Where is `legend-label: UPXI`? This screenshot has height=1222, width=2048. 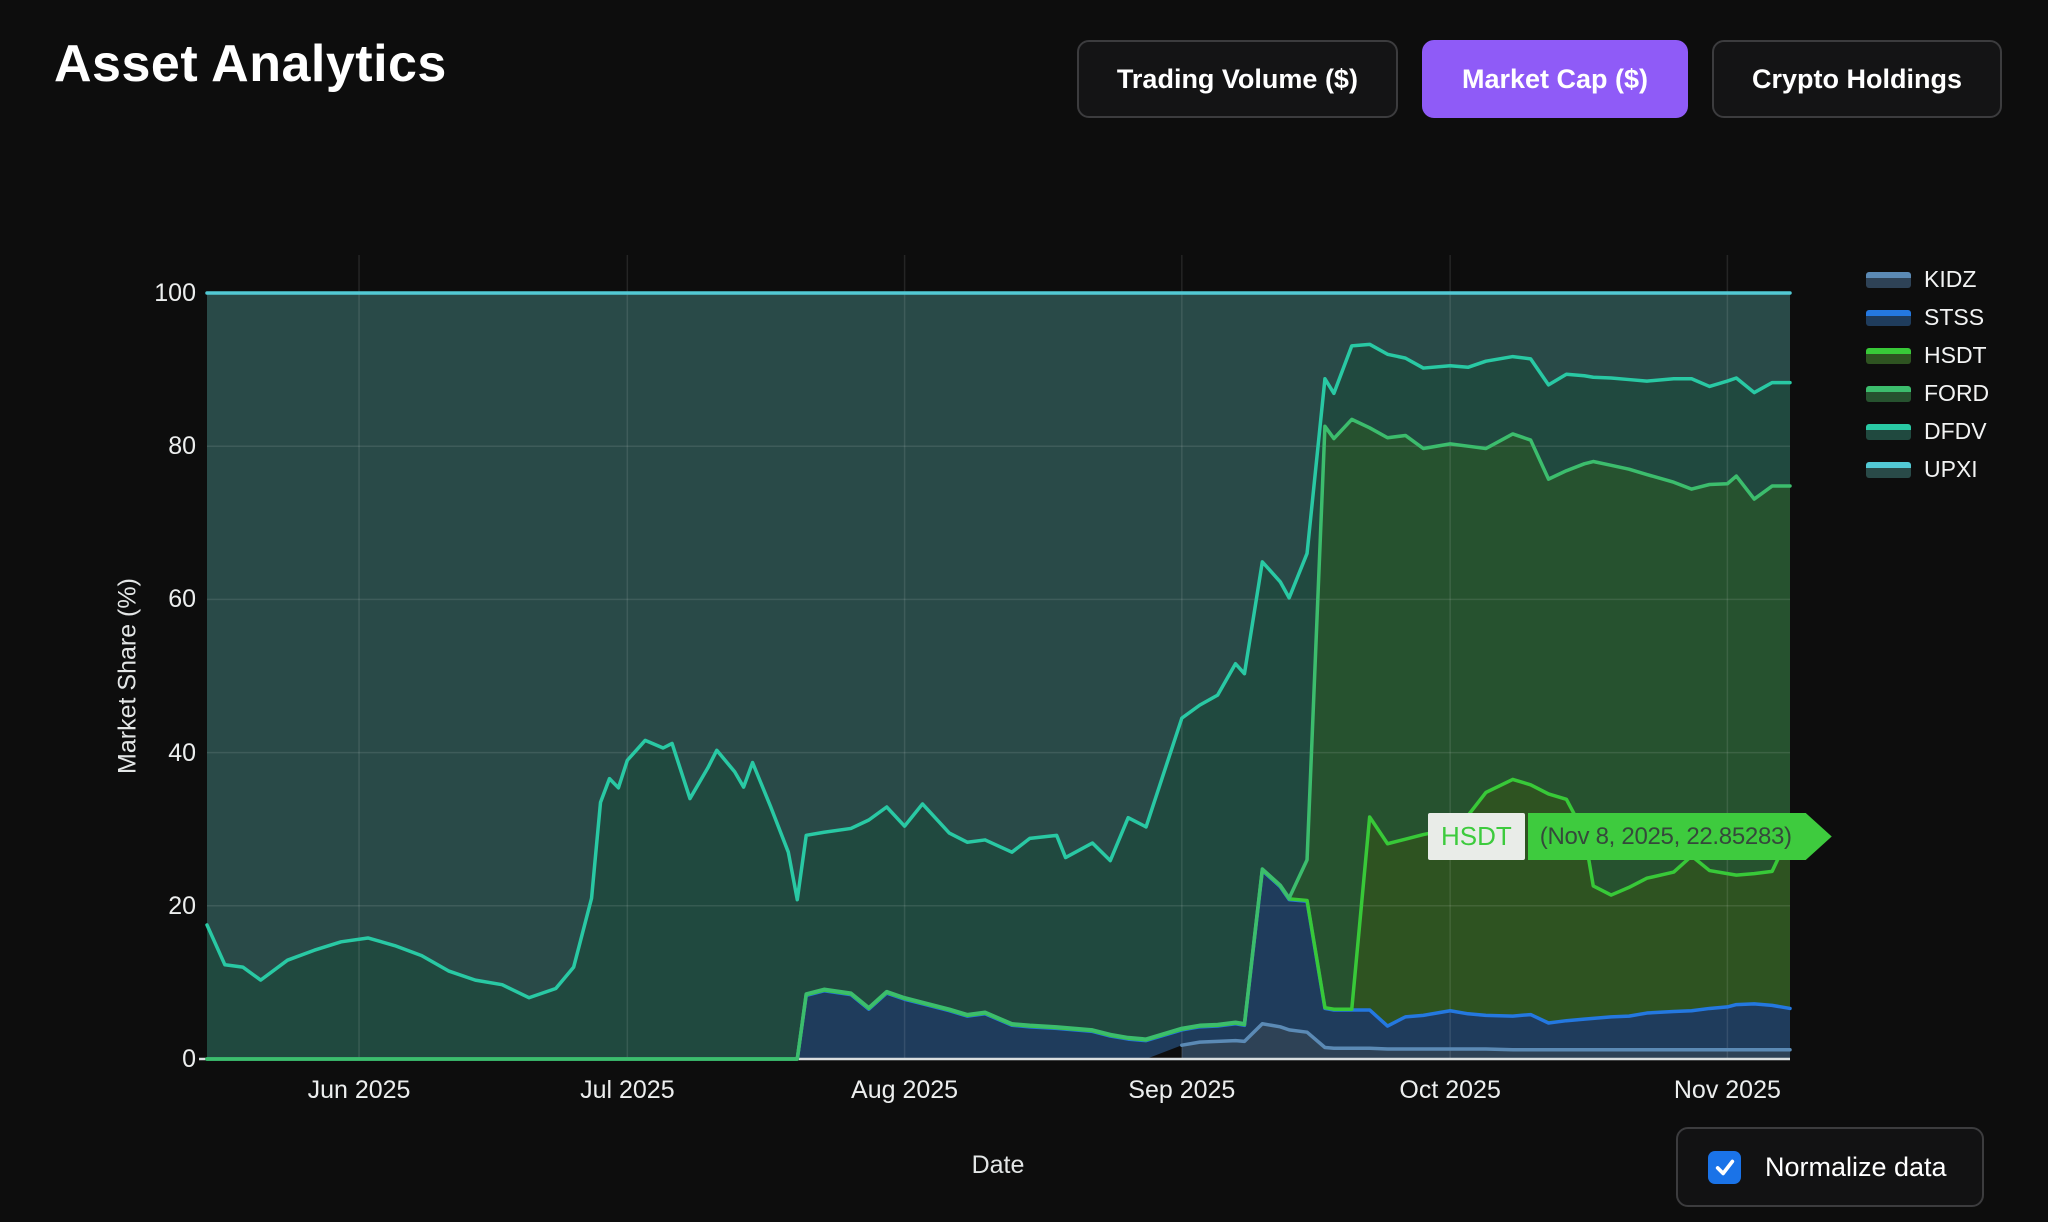
legend-label: UPXI is located at coordinates (1951, 469).